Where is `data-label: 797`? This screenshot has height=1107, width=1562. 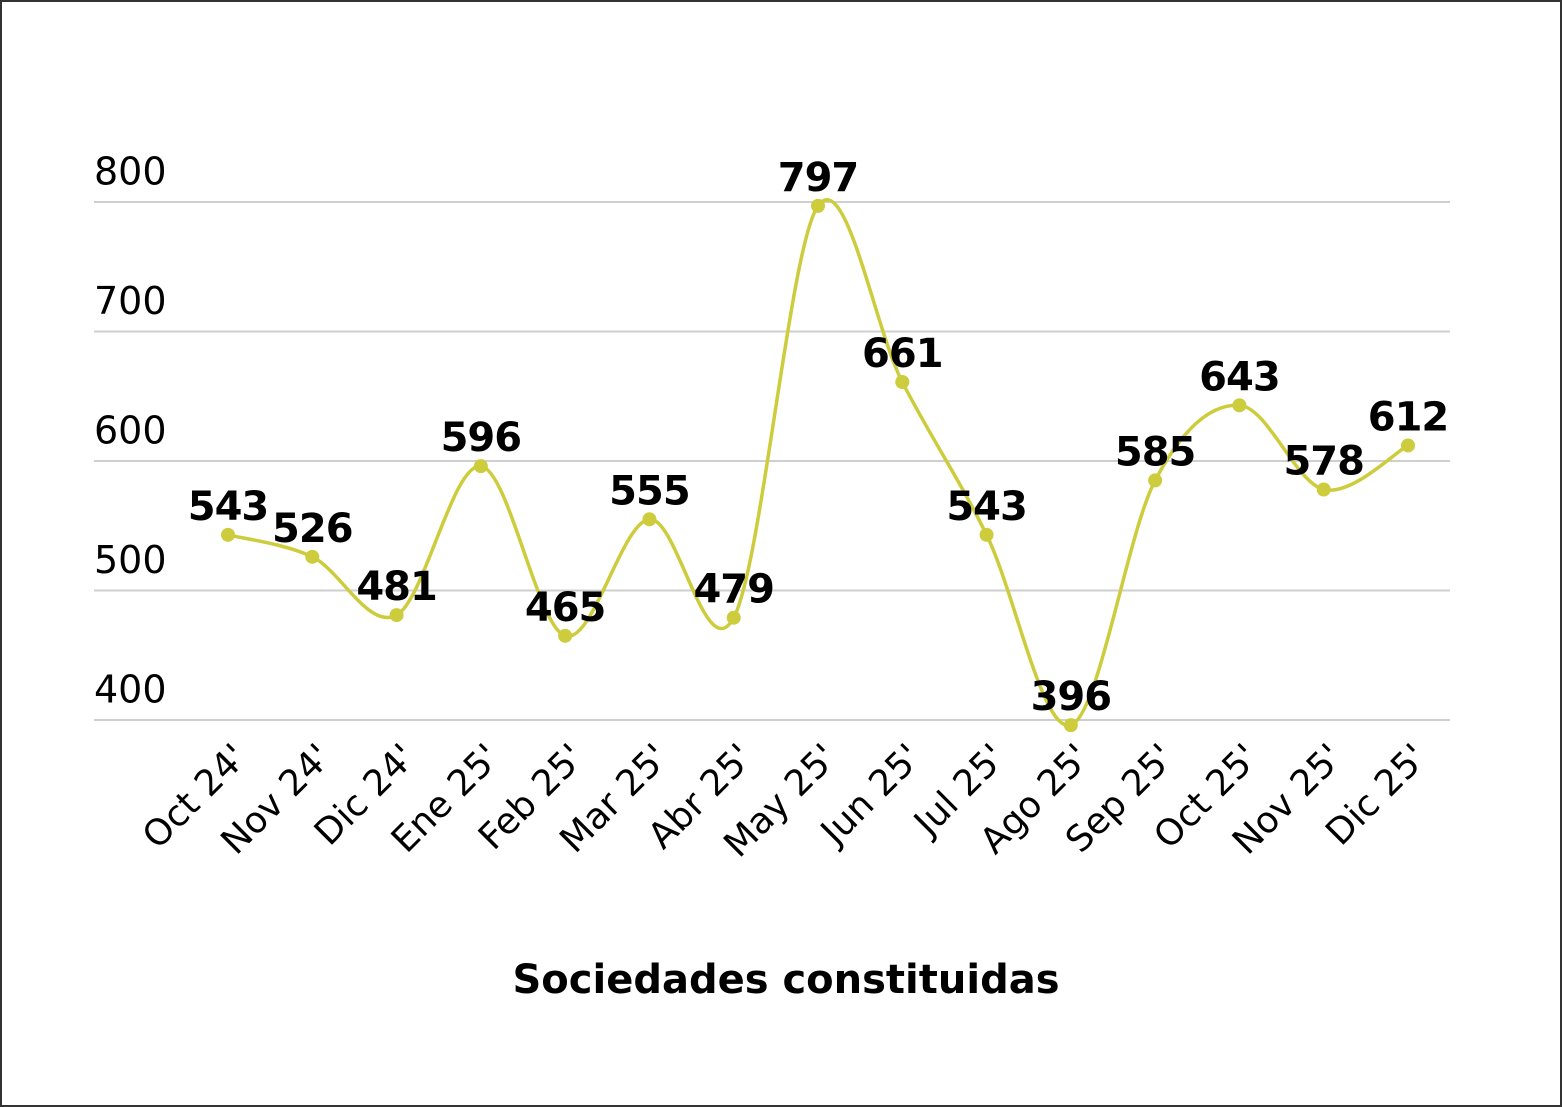
data-label: 797 is located at coordinates (818, 178).